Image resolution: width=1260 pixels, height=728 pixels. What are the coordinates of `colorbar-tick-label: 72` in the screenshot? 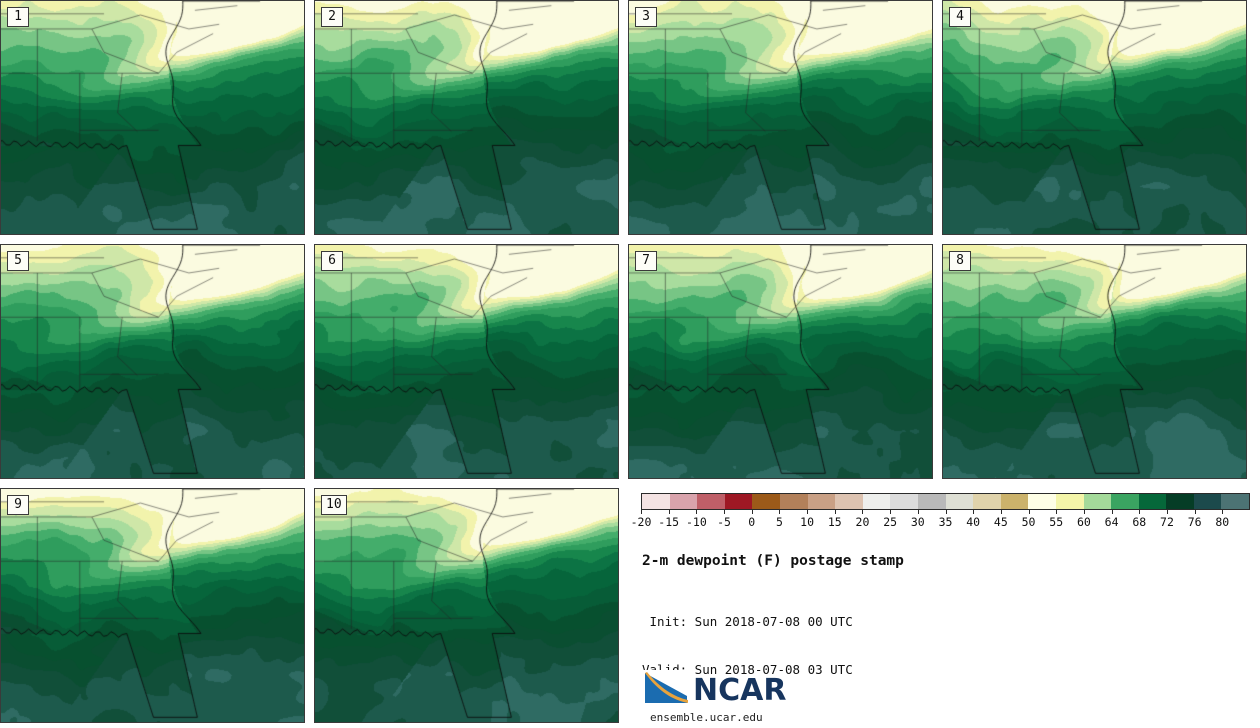 It's located at (1167, 522).